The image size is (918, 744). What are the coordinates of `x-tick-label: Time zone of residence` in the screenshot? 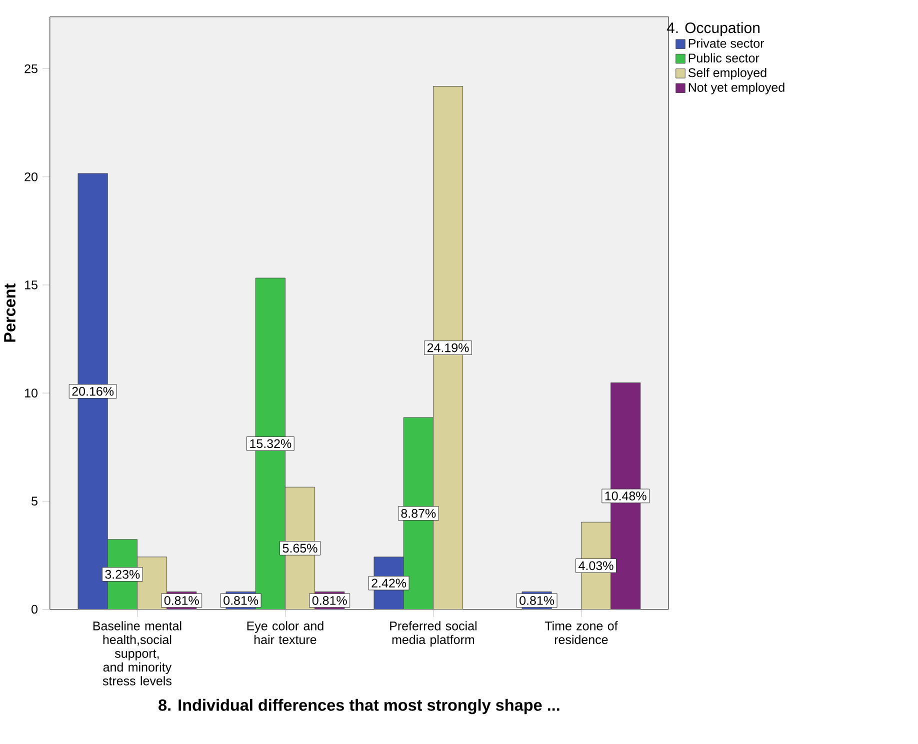 It's located at (581, 632).